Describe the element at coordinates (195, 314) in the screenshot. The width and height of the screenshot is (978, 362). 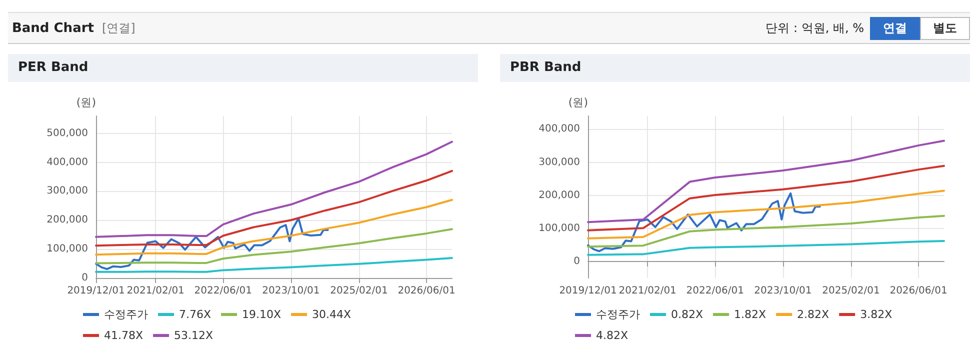
I see `legend-label: 7.76X` at that location.